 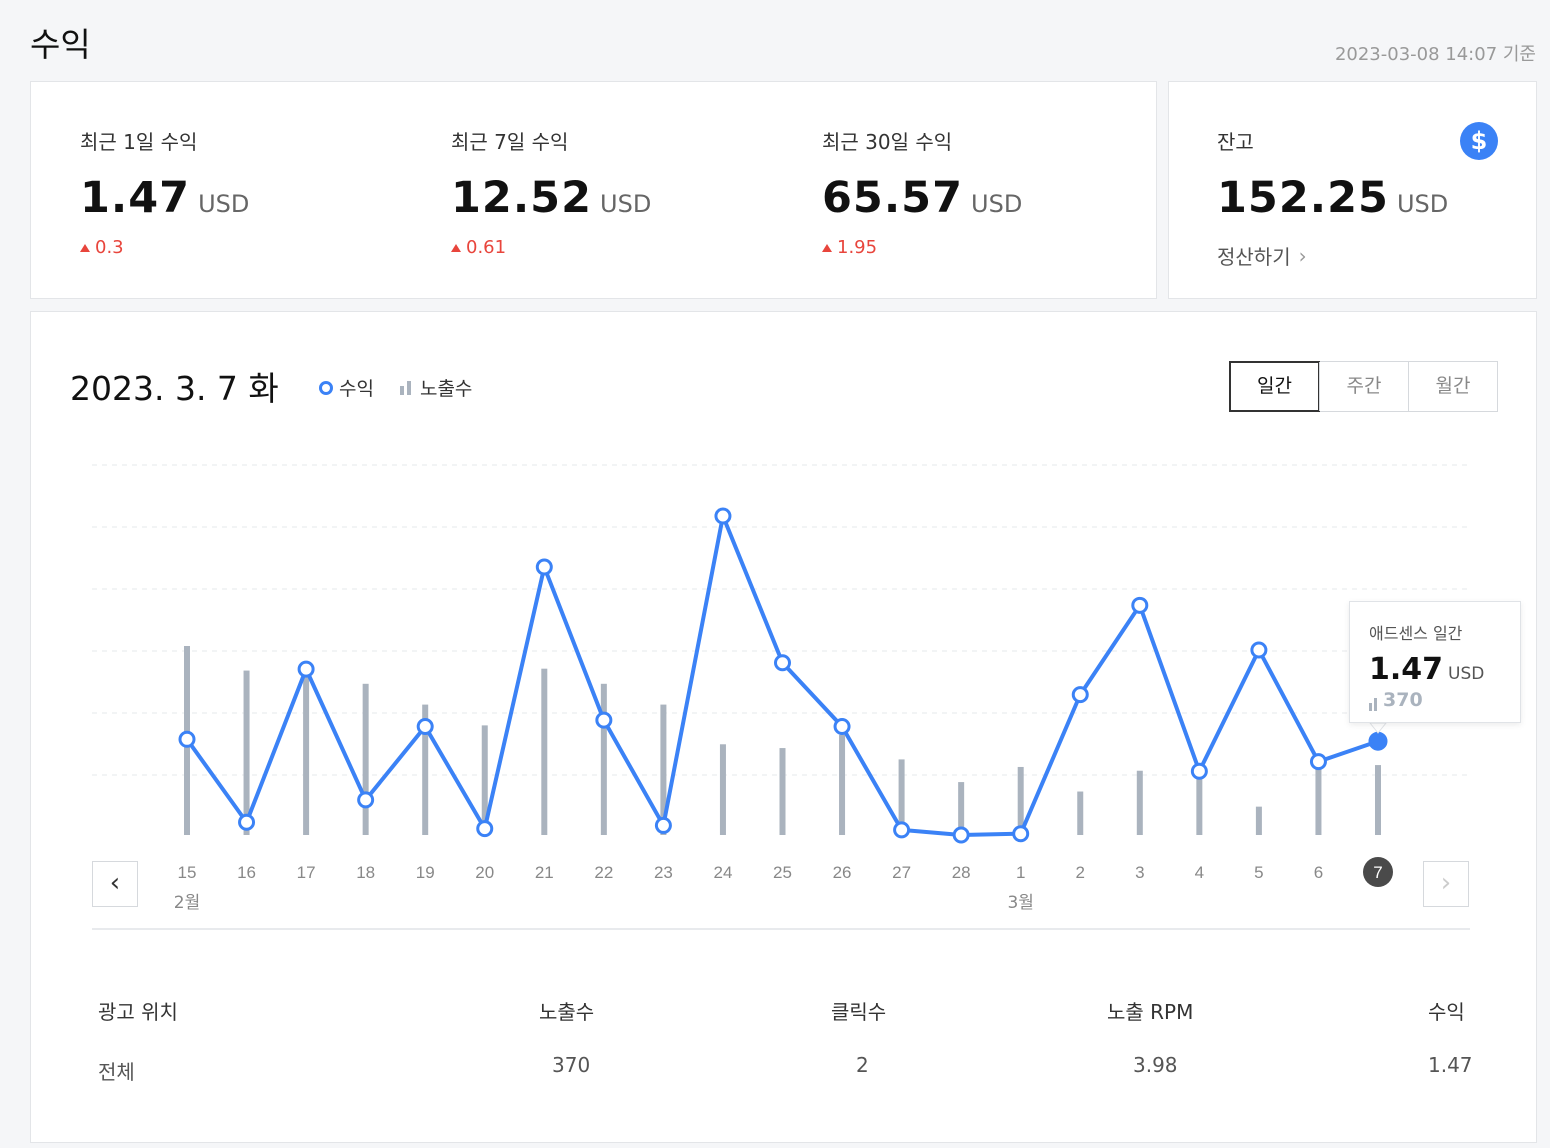 What do you see at coordinates (1332, 255) in the screenshot?
I see `settle-link: 정산하기 ›` at bounding box center [1332, 255].